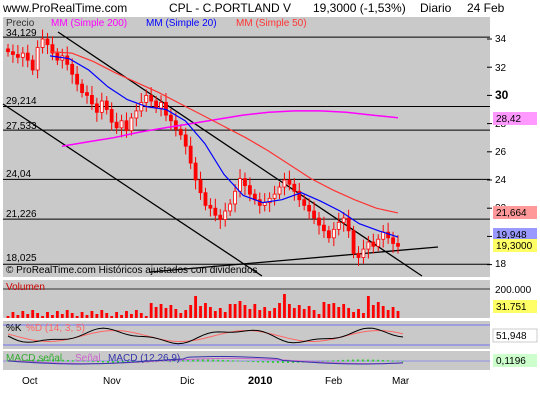 The width and height of the screenshot is (540, 420). What do you see at coordinates (55, 328) in the screenshot?
I see `stoch-title-d: %D (14, 3, 5)` at bounding box center [55, 328].